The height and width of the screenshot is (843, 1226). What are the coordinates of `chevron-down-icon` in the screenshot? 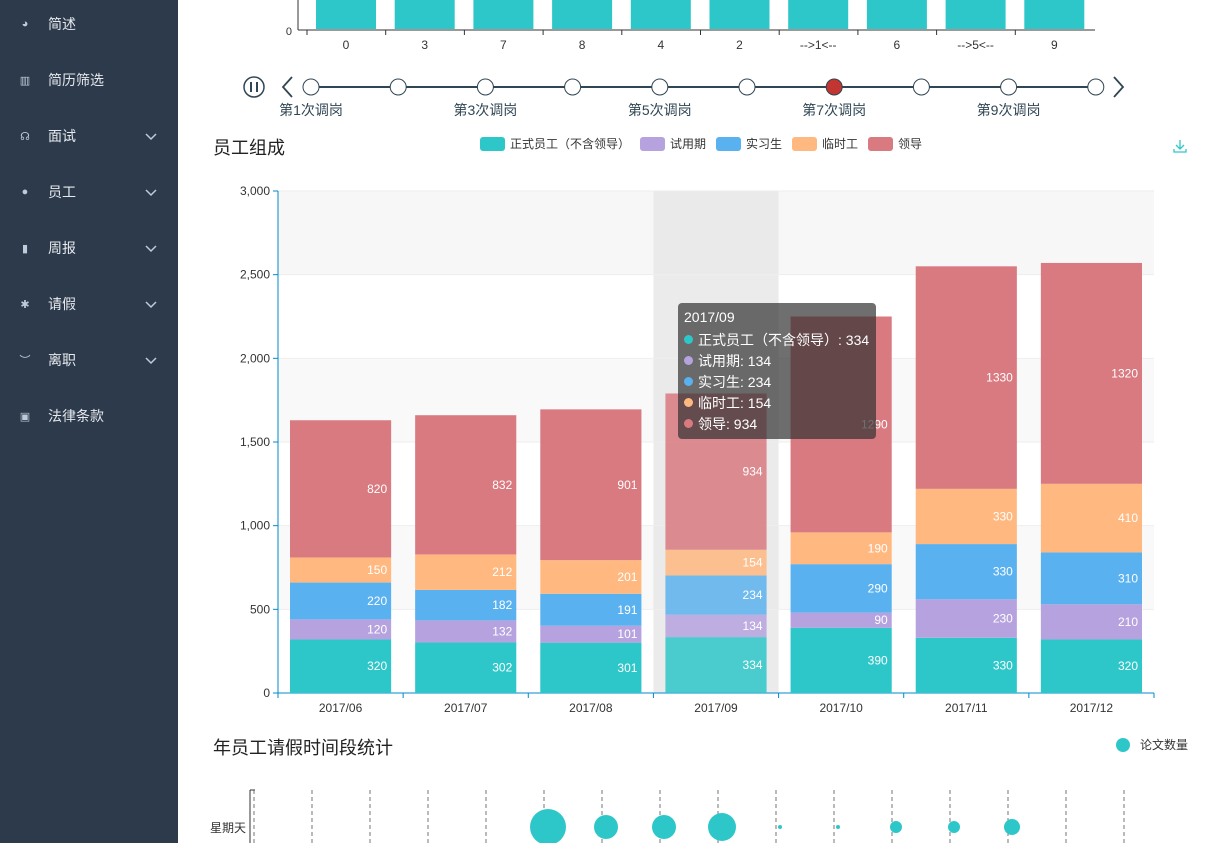 It's located at (151, 136).